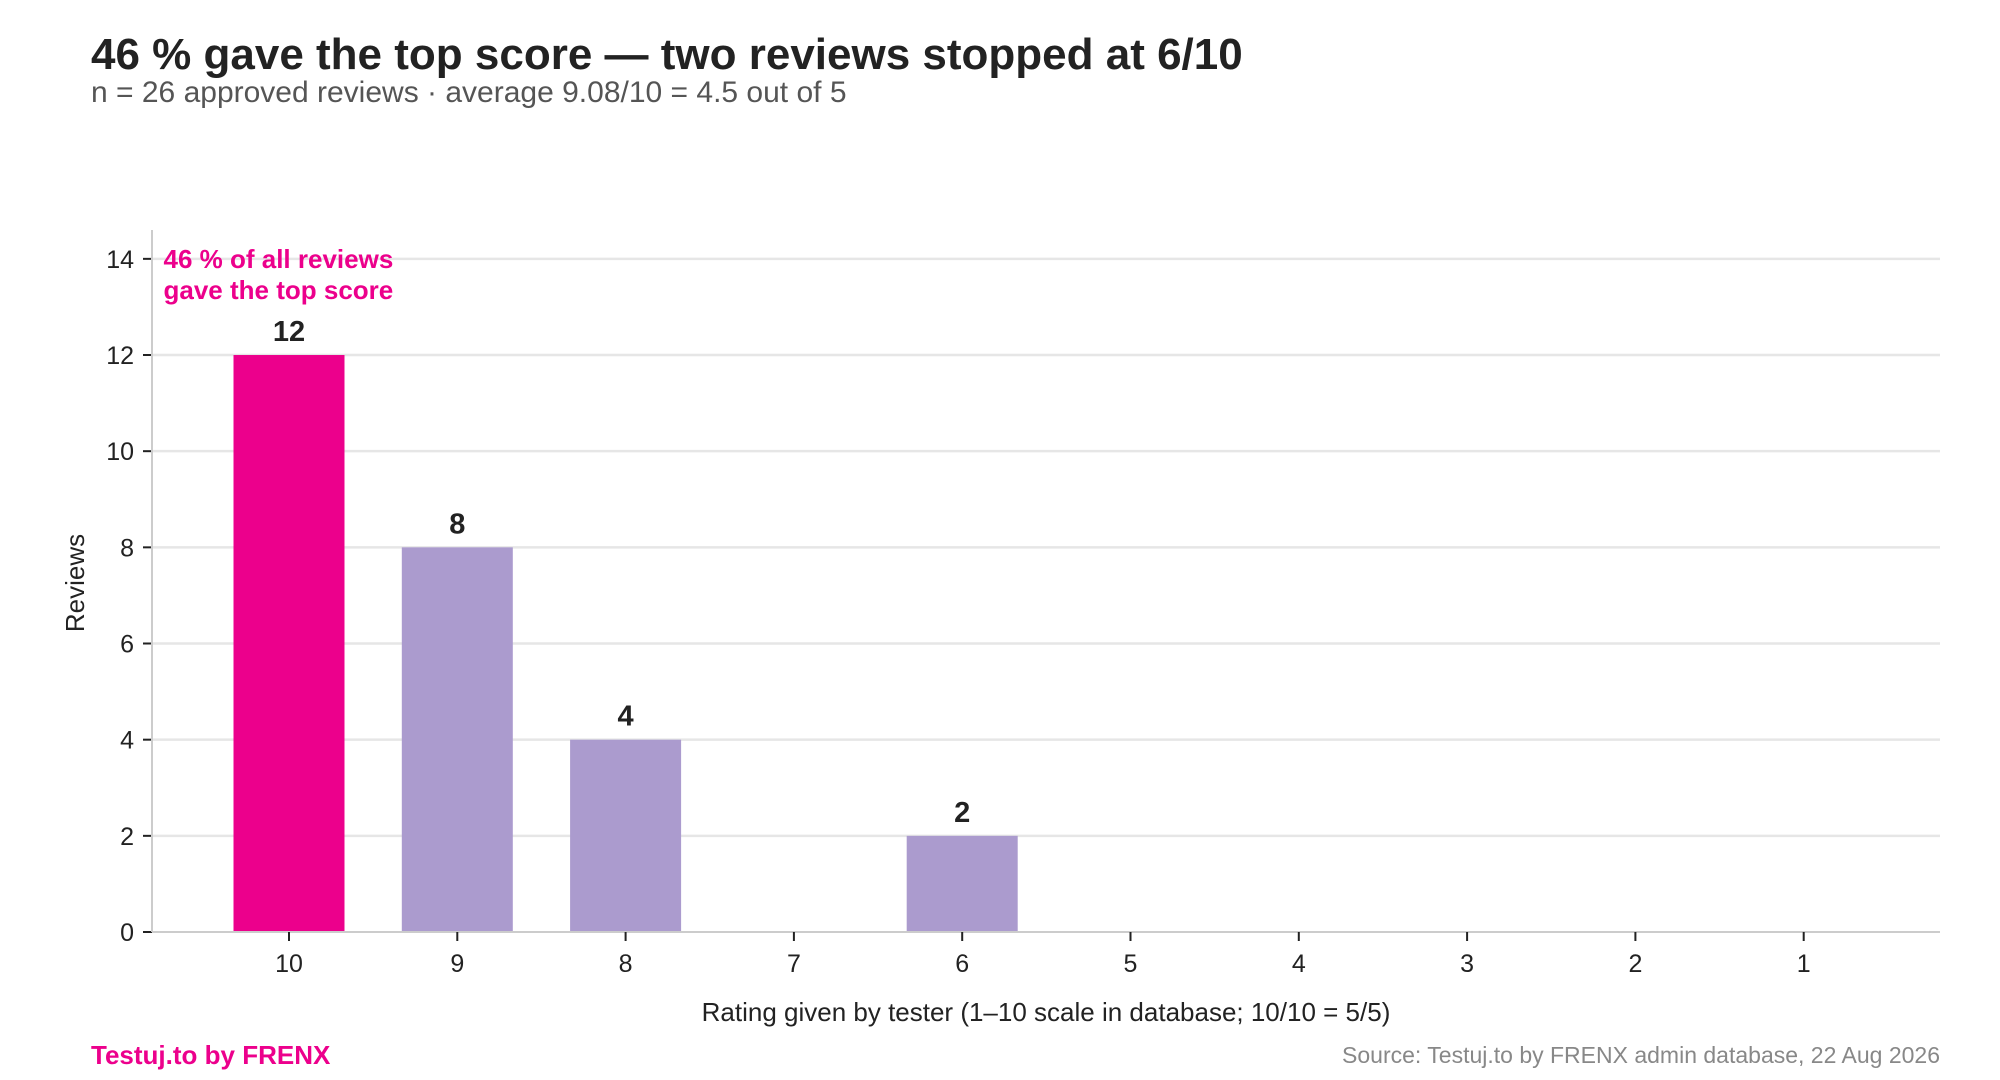 This screenshot has width=2000, height=1080. What do you see at coordinates (962, 813) in the screenshot?
I see `data-label-rating-6: 2` at bounding box center [962, 813].